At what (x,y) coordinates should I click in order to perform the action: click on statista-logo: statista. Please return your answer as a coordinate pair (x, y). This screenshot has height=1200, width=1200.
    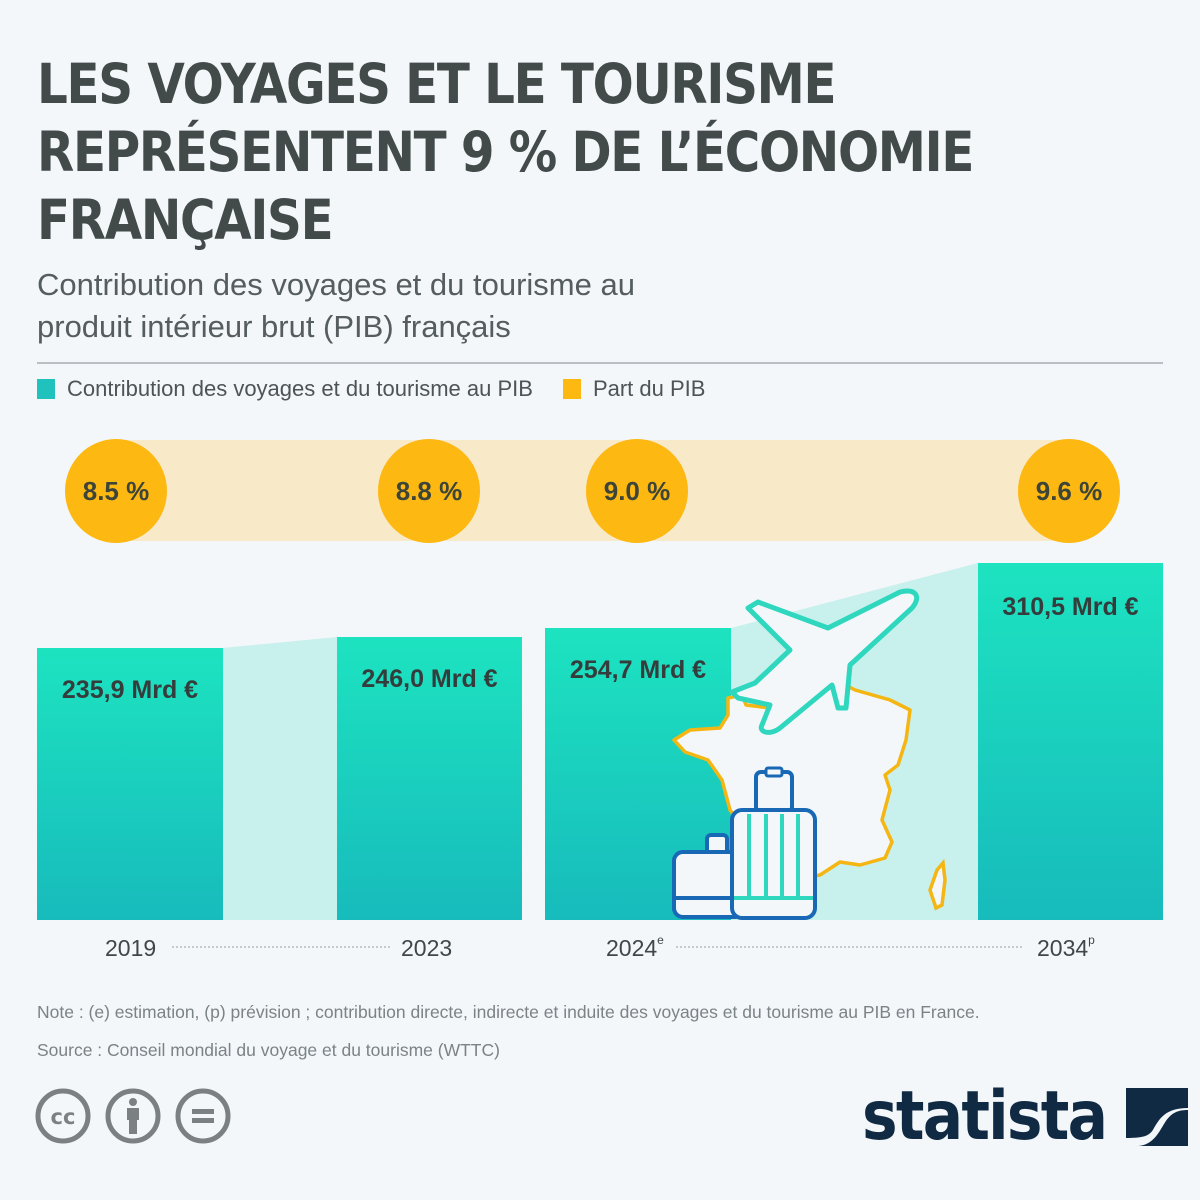
    Looking at the image, I should click on (1025, 1117).